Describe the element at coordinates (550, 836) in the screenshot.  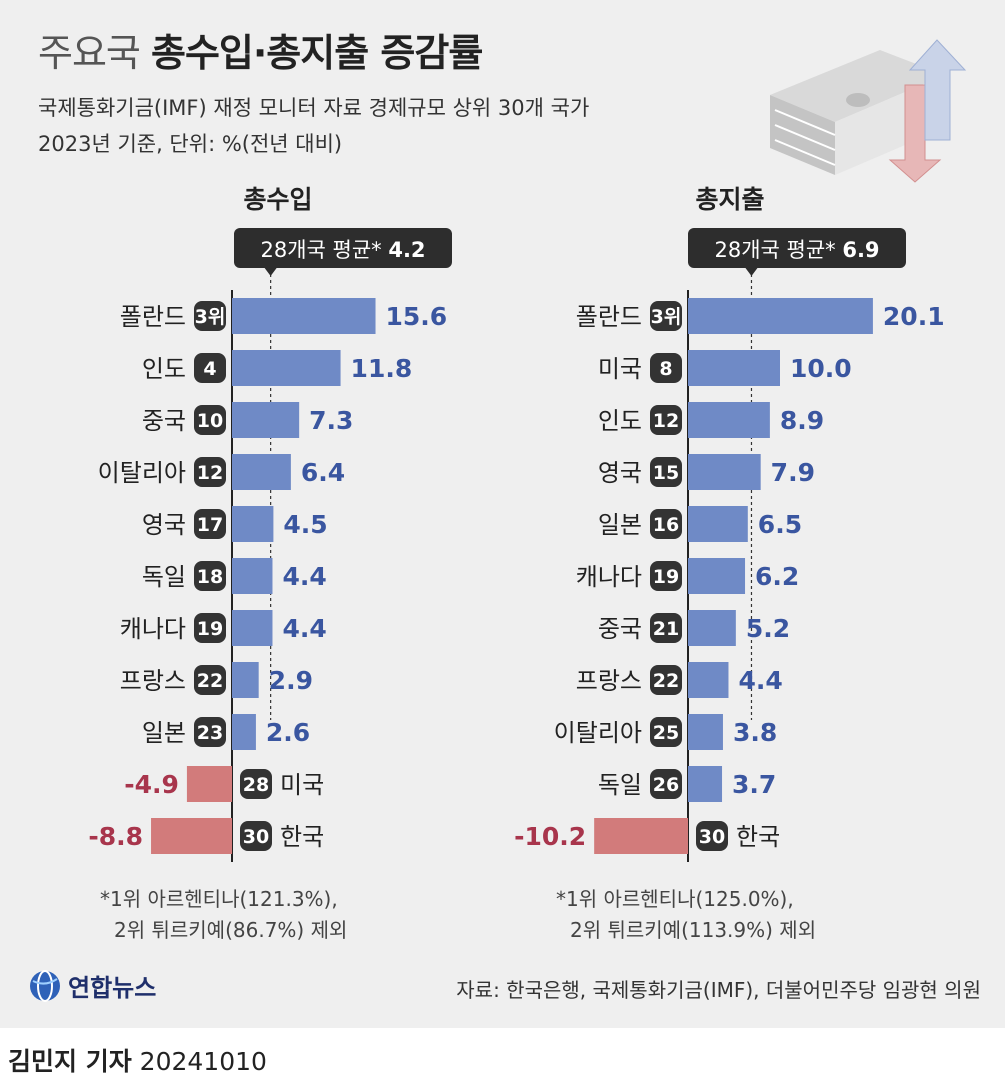
I see `expenditure-value-label: -10.2` at that location.